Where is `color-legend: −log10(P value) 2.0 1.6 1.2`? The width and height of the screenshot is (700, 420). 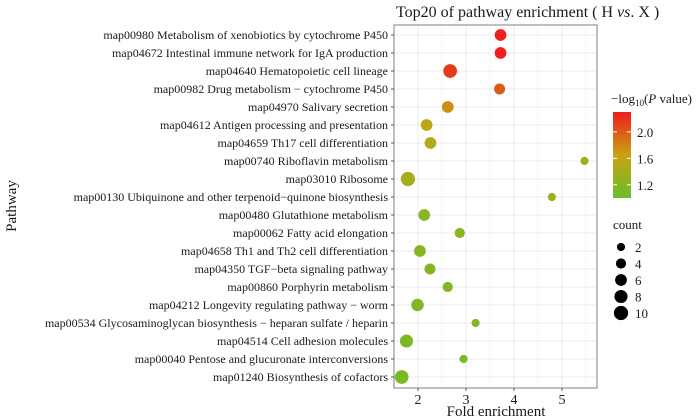 color-legend: −log10(P value) 2.0 1.6 1.2 is located at coordinates (651, 144).